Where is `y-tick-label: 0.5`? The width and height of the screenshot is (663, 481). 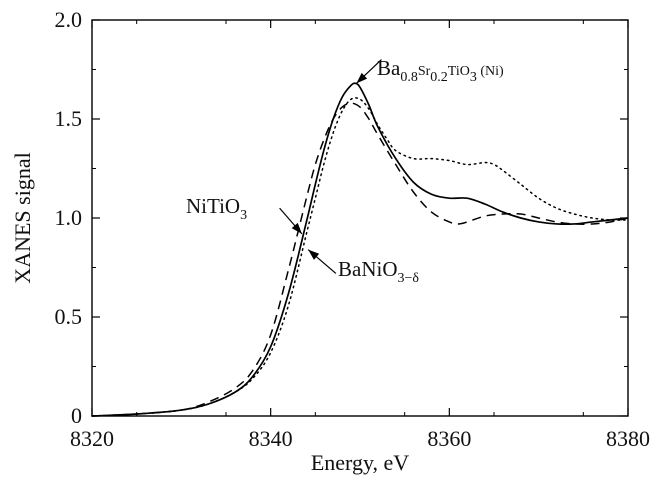 y-tick-label: 0.5 is located at coordinates (69, 316).